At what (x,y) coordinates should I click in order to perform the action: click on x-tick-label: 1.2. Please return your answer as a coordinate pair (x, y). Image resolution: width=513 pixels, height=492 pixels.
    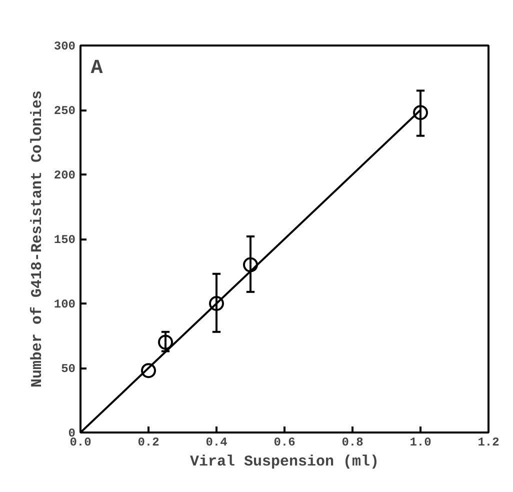
    Looking at the image, I should click on (489, 443).